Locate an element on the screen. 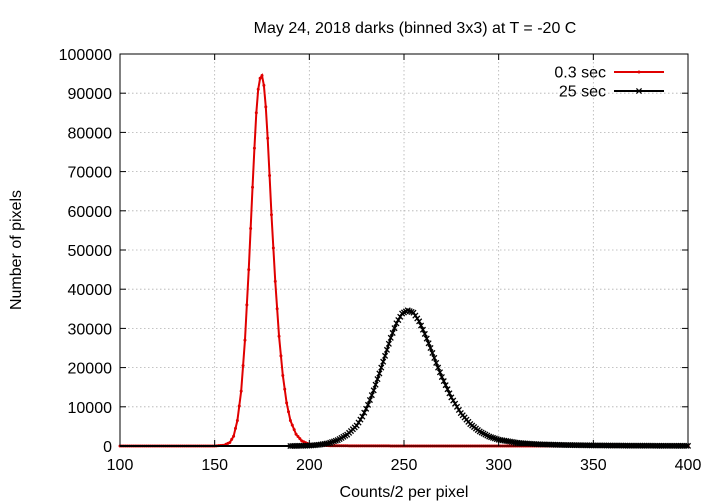  y-tick-label: 100000 is located at coordinates (85, 55).